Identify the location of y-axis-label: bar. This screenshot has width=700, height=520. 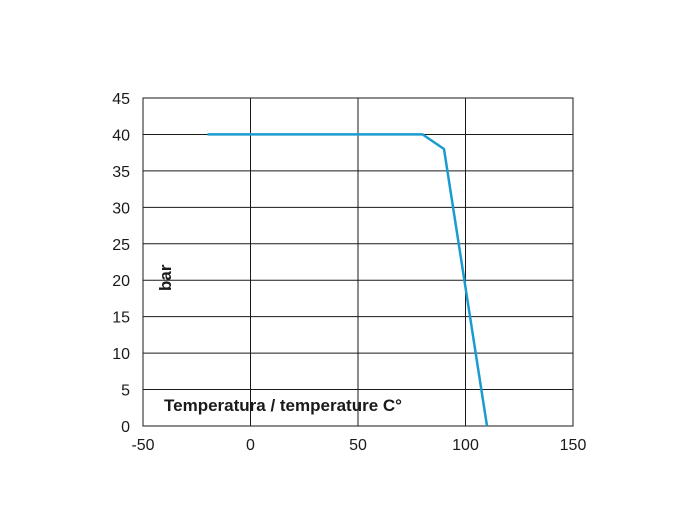
(165, 277).